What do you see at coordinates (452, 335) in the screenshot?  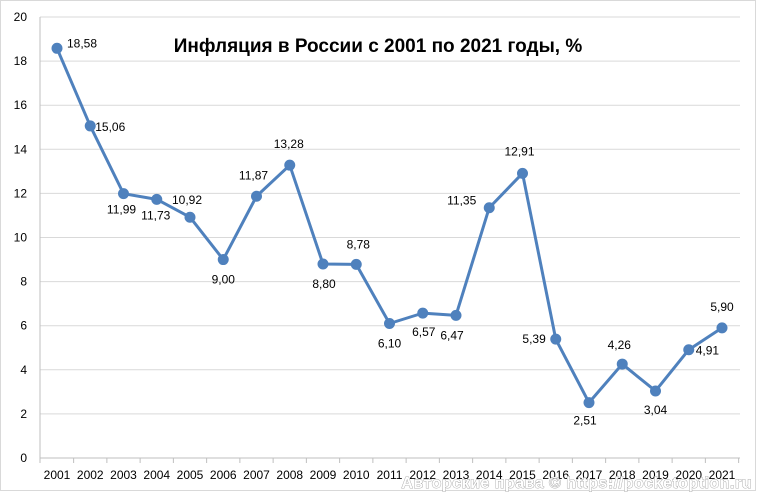 I see `data-label-2013: 6,47` at bounding box center [452, 335].